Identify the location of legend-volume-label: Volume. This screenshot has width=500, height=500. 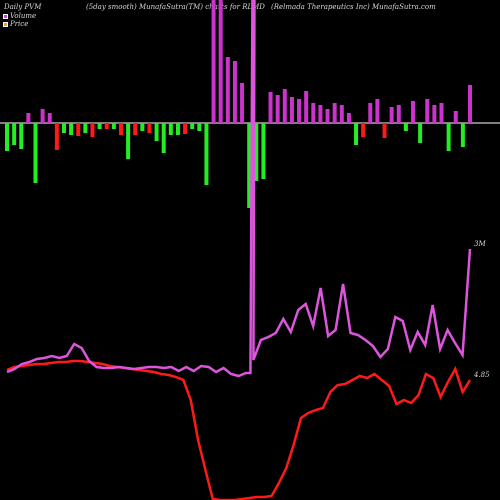
(23, 16).